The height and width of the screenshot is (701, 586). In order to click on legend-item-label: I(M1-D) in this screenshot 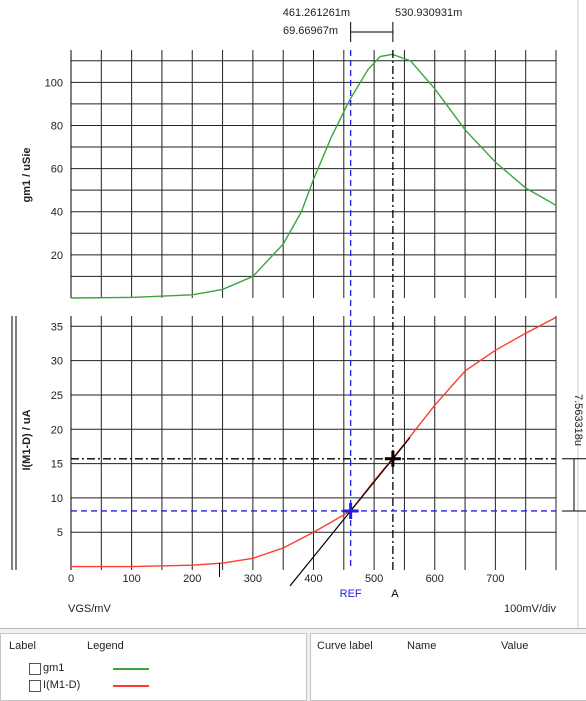, I will do `click(62, 685)`.